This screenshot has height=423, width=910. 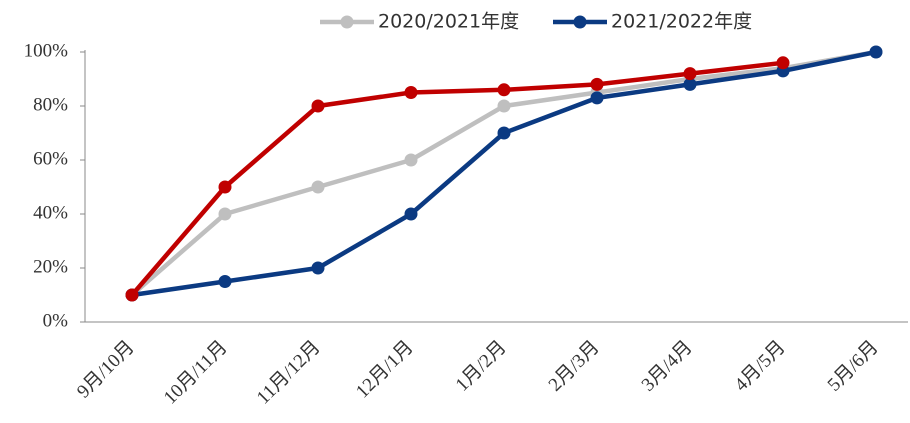 What do you see at coordinates (481, 366) in the screenshot?
I see `x-tick-label: 1月/2月` at bounding box center [481, 366].